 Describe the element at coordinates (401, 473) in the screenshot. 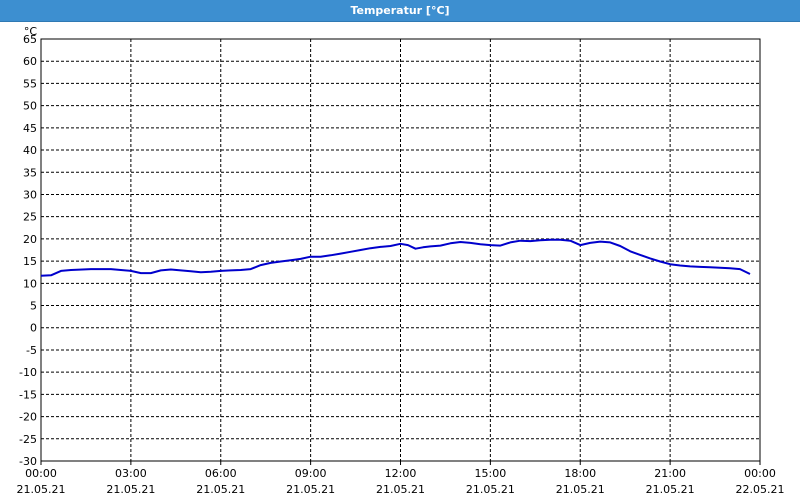

I see `x-tick-time: 12:00` at that location.